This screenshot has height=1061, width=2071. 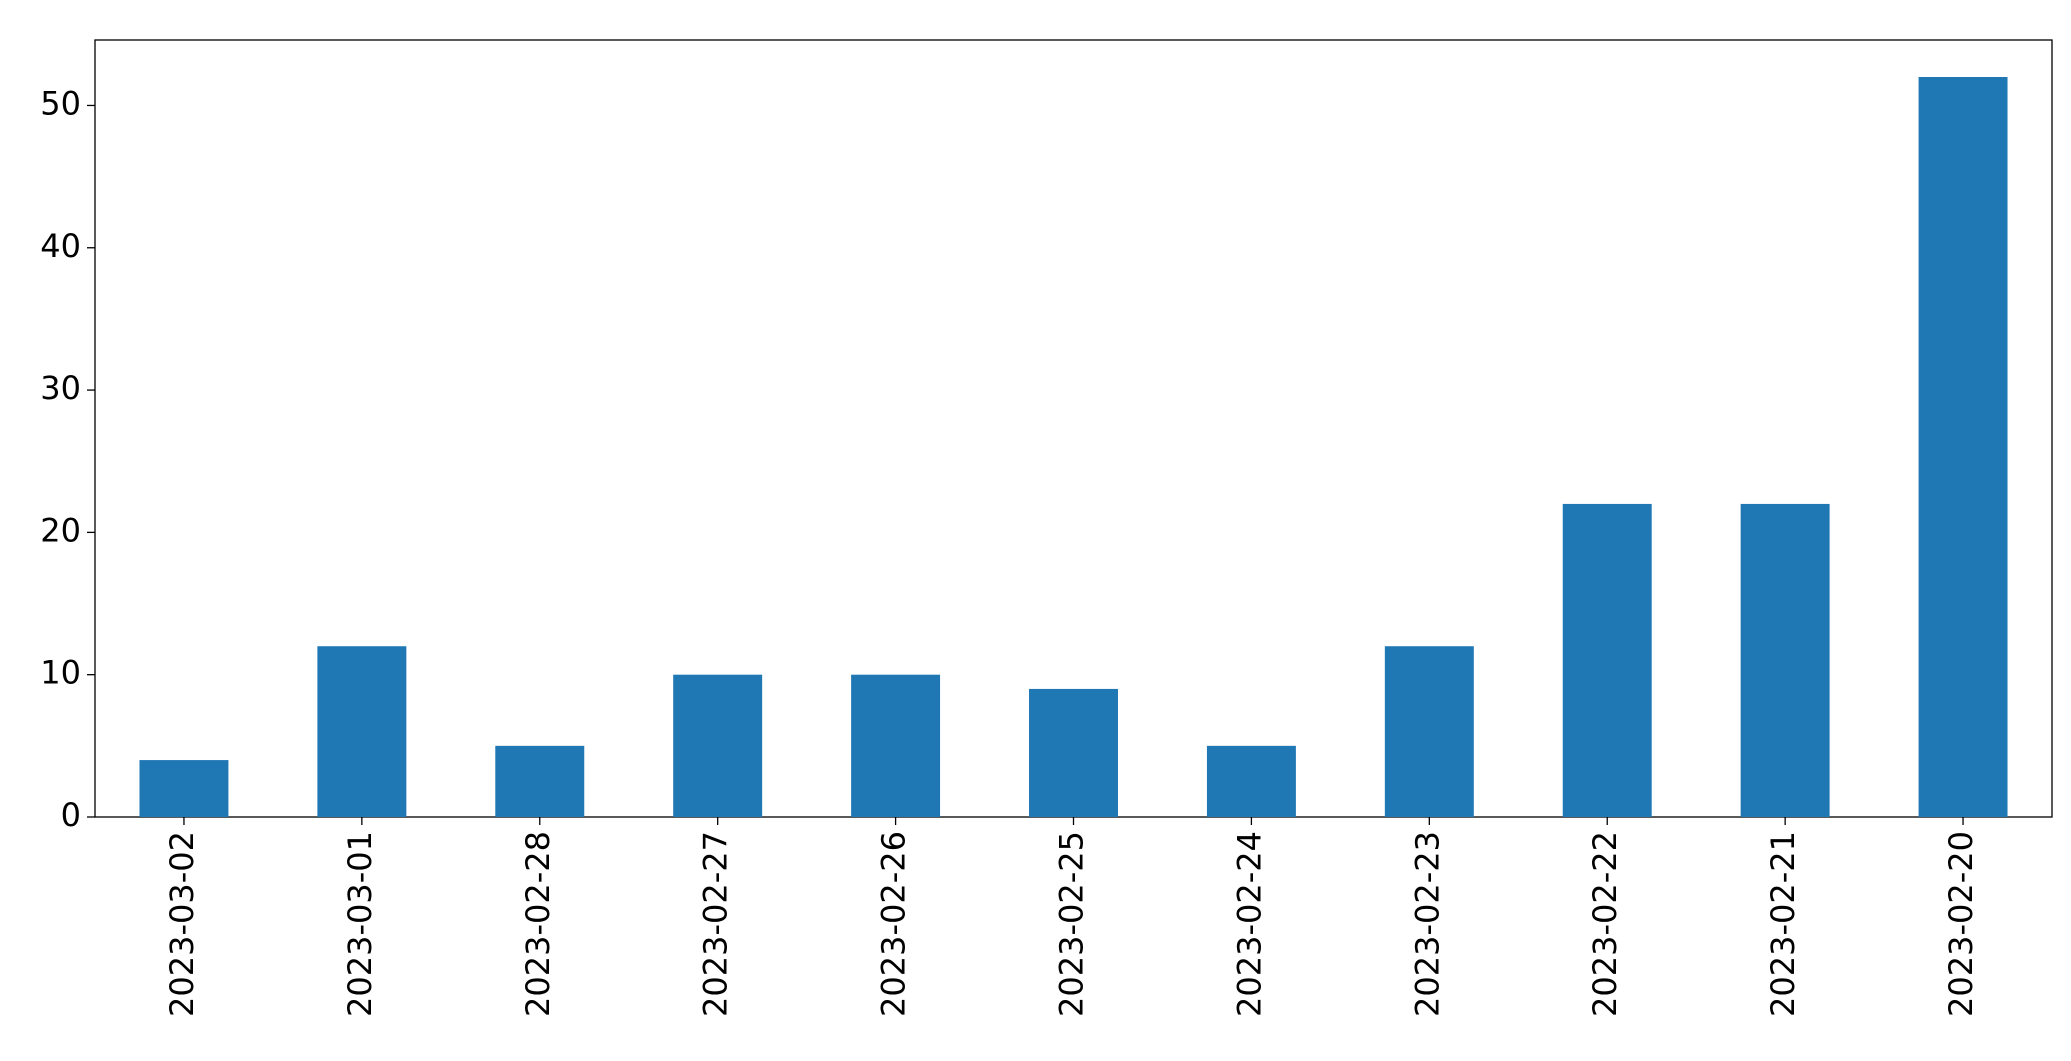 I want to click on x-tick-label: 2023-02-26, so click(x=894, y=924).